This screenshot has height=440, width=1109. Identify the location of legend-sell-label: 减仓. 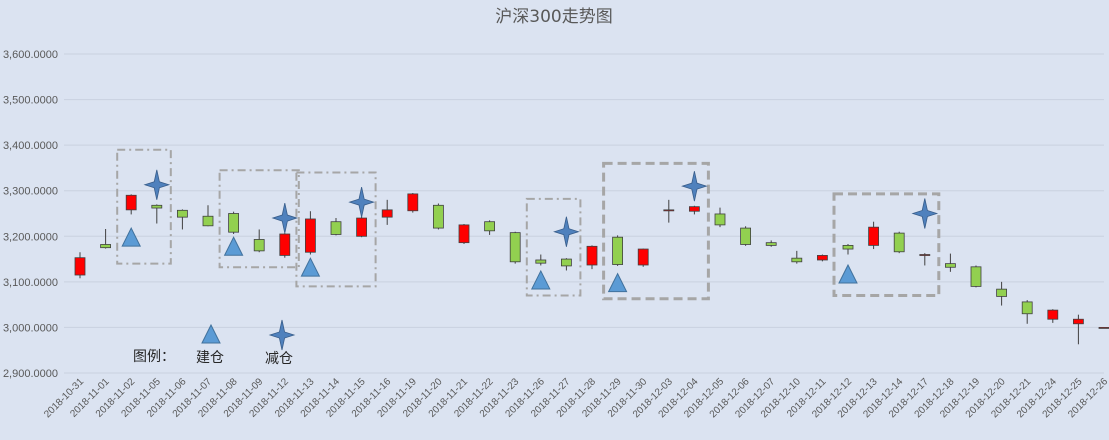
(279, 359).